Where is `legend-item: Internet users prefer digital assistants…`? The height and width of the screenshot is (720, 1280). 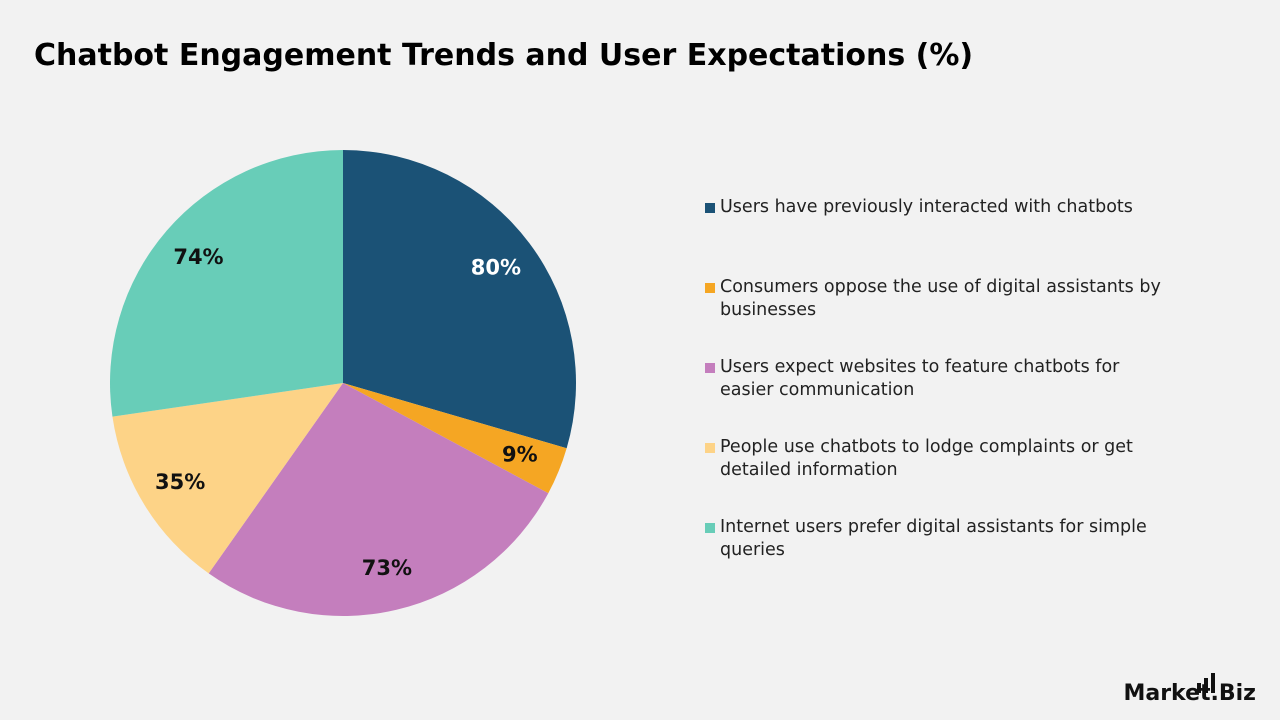
legend-item: Internet users prefer digital assistants… is located at coordinates (940, 539).